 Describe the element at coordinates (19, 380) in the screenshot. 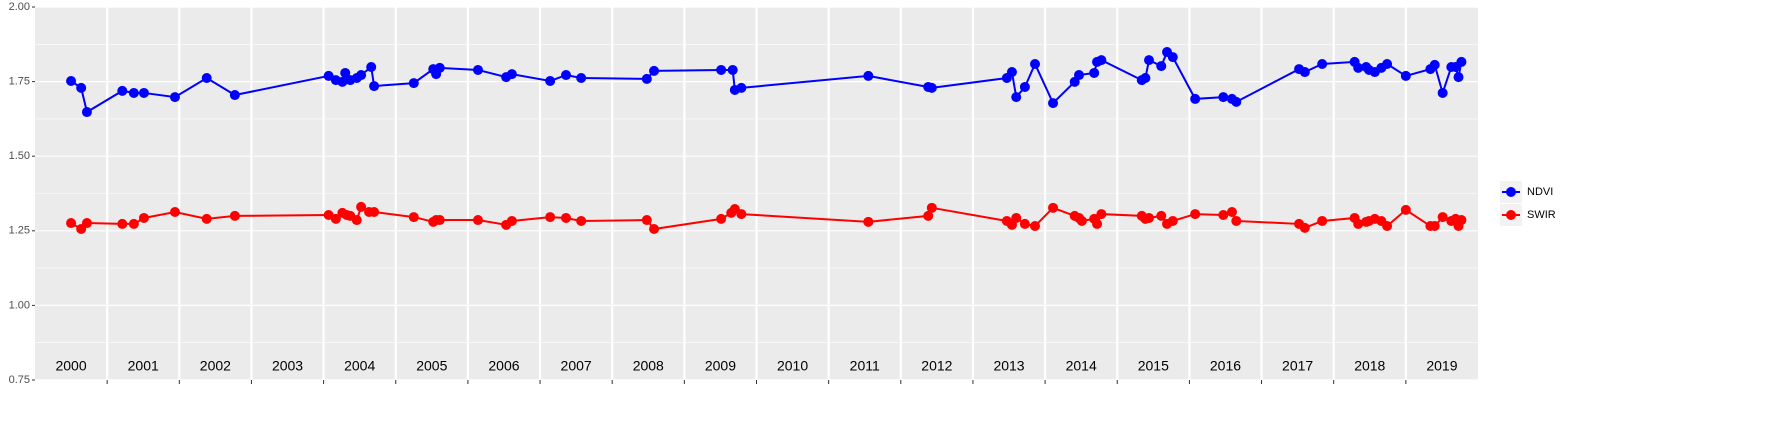

I see `y-tick-label: 0.75` at that location.